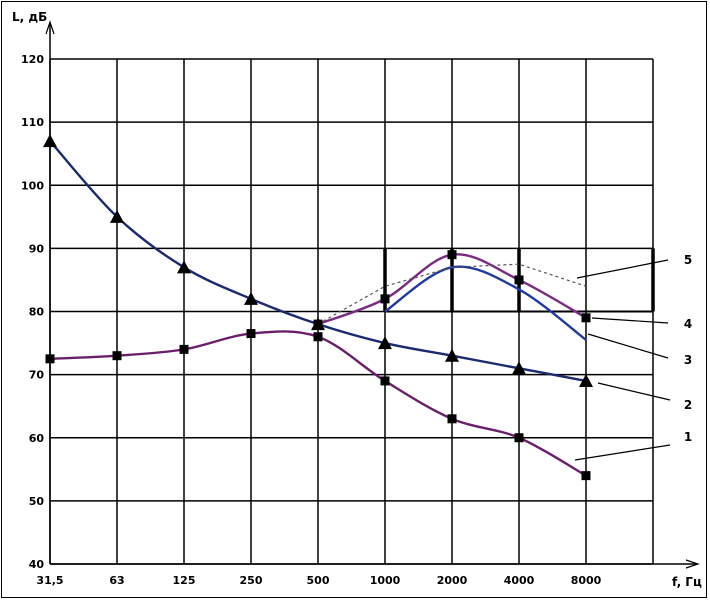  I want to click on series-callouts: 1 2 3 4 5, so click(633, 357).